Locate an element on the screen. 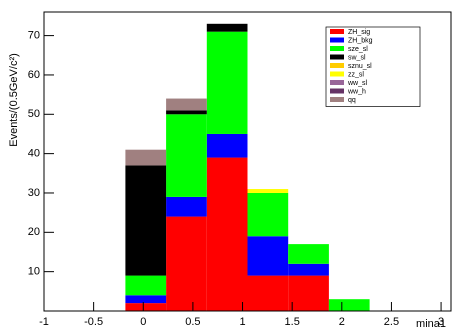 This screenshot has height=331, width=457. y-tick-label: 10 is located at coordinates (34, 272).